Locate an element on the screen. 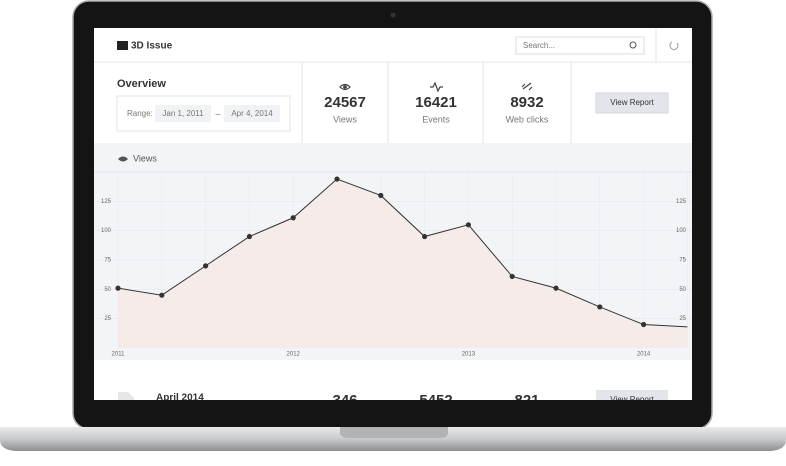  notch is located at coordinates (394, 432).